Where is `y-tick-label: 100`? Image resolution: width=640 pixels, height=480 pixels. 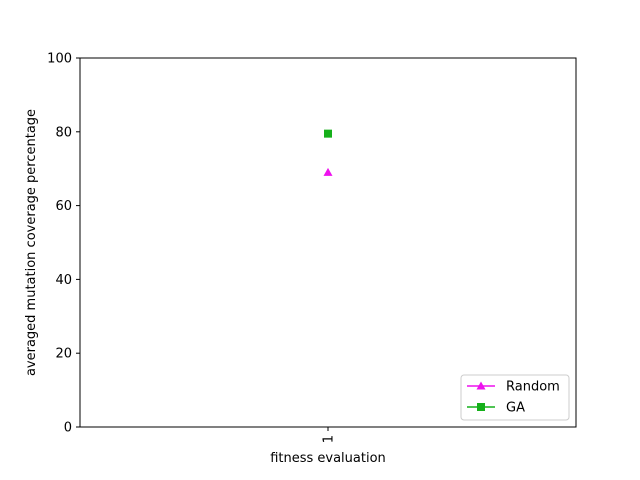
y-tick-label: 100 is located at coordinates (59, 59).